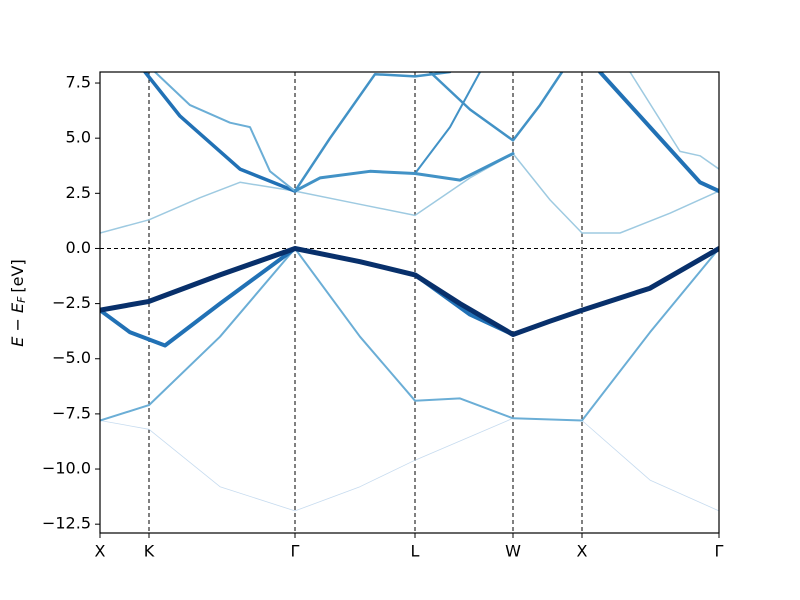 Image resolution: width=800 pixels, height=600 pixels. Describe the element at coordinates (415, 551) in the screenshot. I see `x-tick-label: L` at that location.